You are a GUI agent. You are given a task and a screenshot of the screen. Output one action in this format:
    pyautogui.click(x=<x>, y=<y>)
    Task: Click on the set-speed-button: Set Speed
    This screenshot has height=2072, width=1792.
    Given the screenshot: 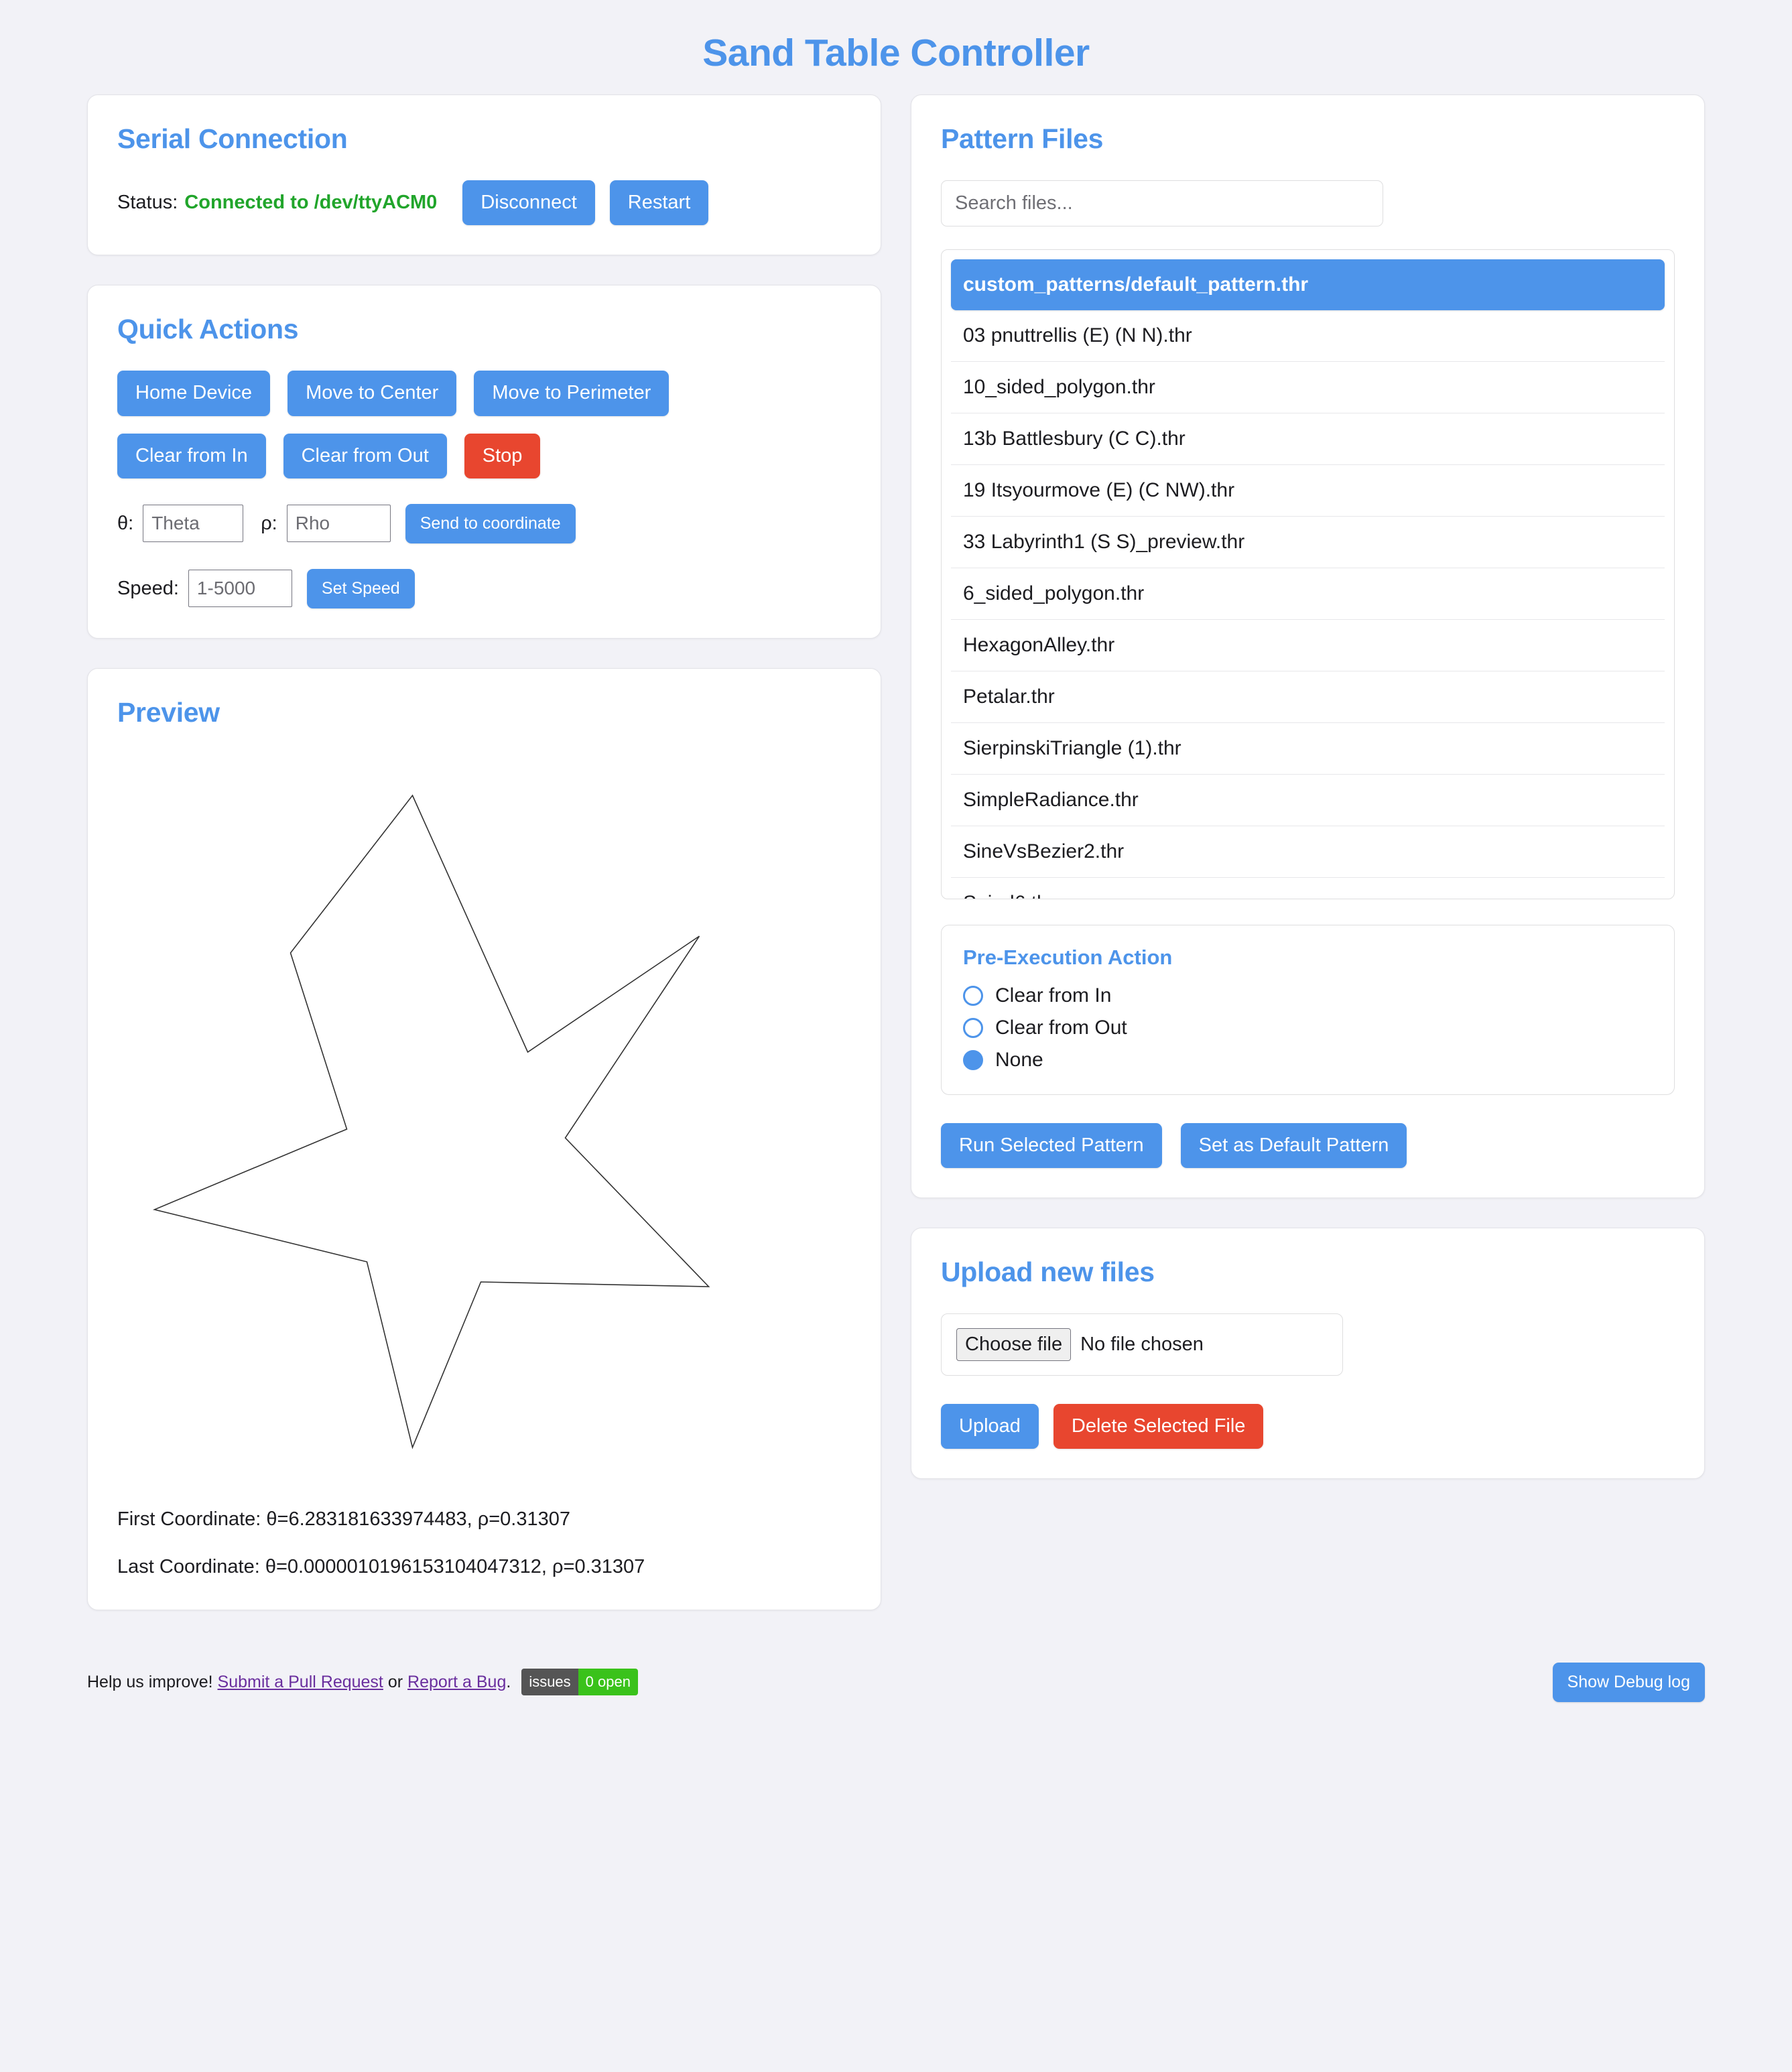 What is the action you would take?
    pyautogui.click(x=360, y=588)
    